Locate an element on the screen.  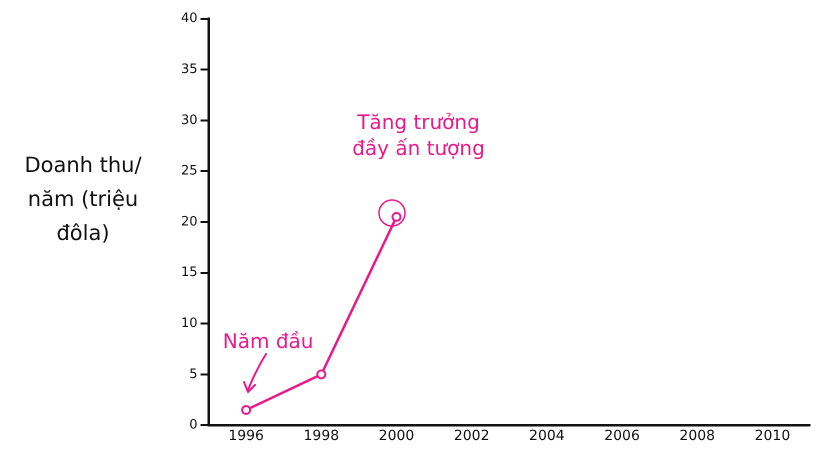
x-tick-label: 2002 is located at coordinates (472, 436).